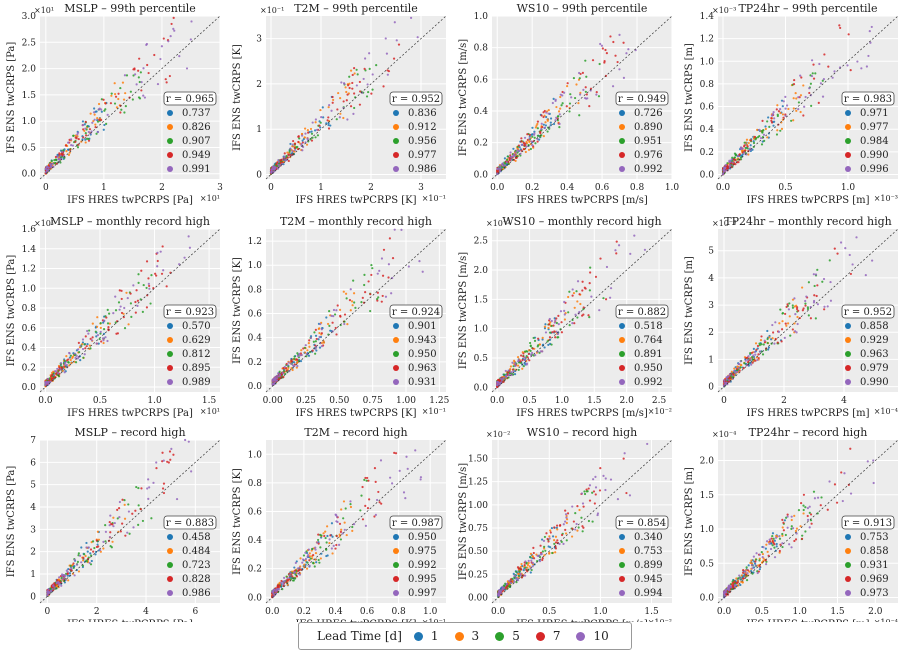 The width and height of the screenshot is (907, 653). I want to click on r-overall-label: r = 0.952, so click(416, 99).